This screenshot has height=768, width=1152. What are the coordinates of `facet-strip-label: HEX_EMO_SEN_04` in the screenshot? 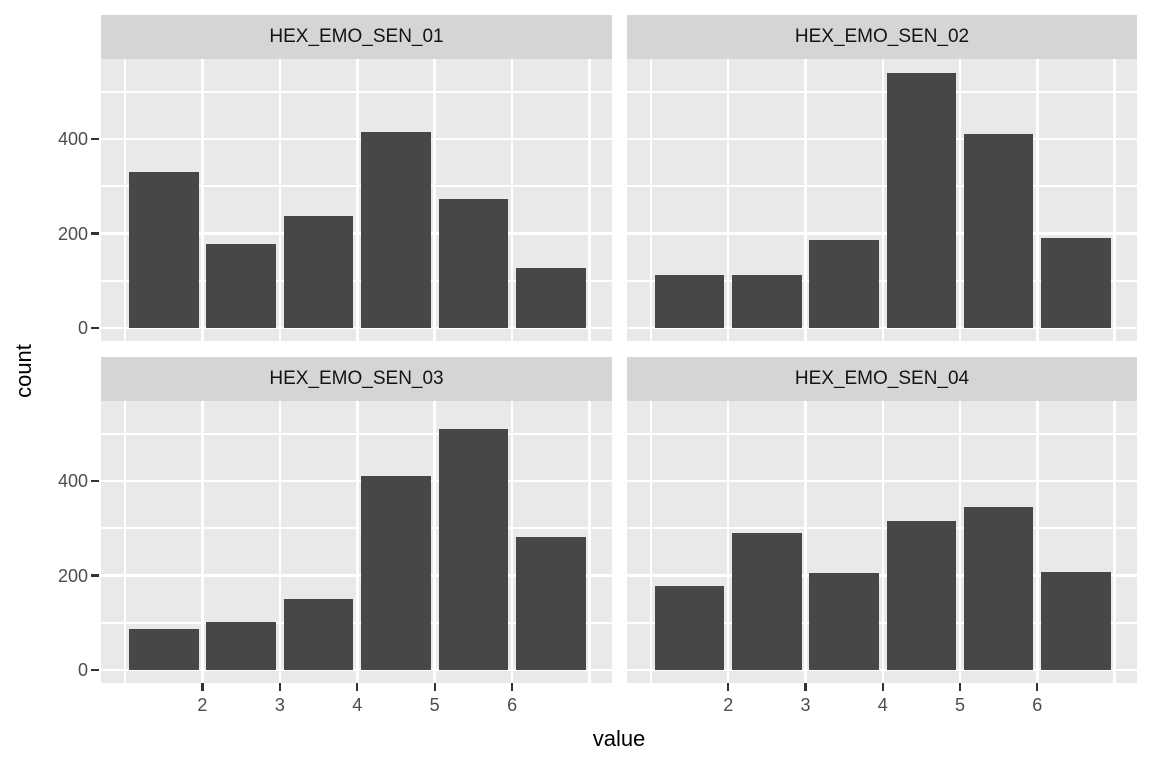 It's located at (882, 378).